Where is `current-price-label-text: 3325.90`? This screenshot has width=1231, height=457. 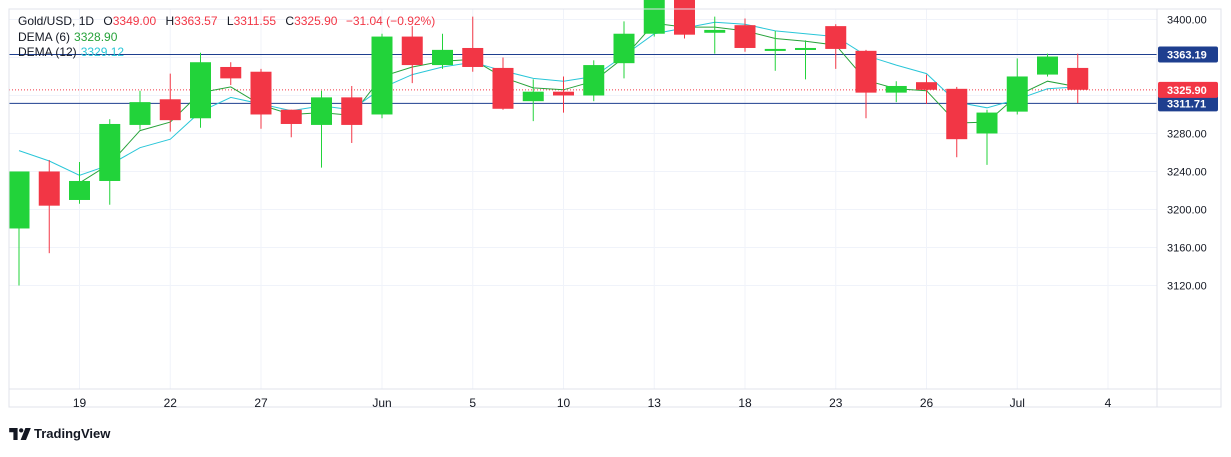 current-price-label-text: 3325.90 is located at coordinates (1187, 91).